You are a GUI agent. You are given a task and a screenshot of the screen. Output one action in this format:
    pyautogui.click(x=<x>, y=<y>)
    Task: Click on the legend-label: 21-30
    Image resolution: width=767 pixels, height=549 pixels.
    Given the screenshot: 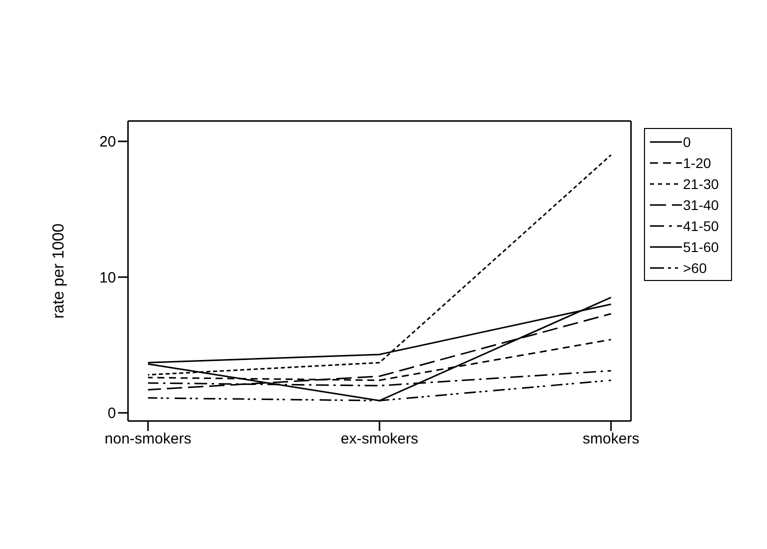 What is the action you would take?
    pyautogui.click(x=701, y=184)
    